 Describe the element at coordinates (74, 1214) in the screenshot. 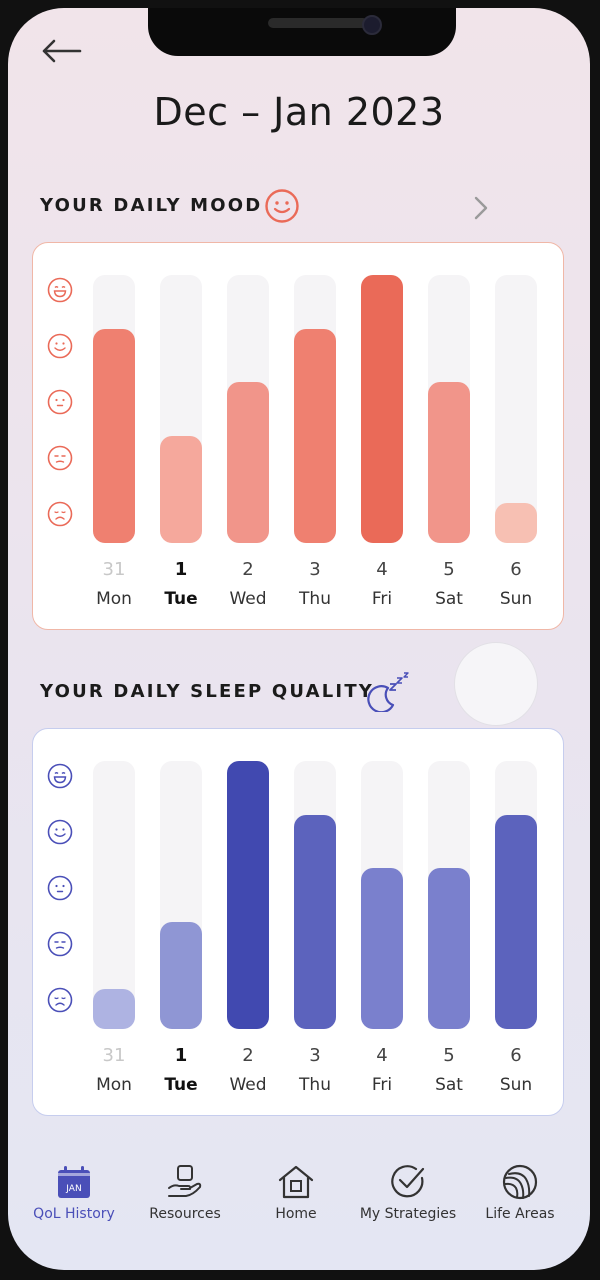

I see `nav-item-label: QoL History` at that location.